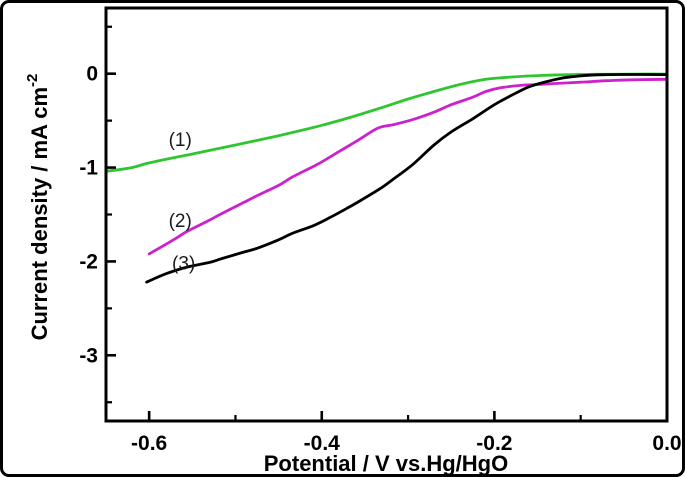  Describe the element at coordinates (149, 443) in the screenshot. I see `x-tick-label: -0.6` at that location.